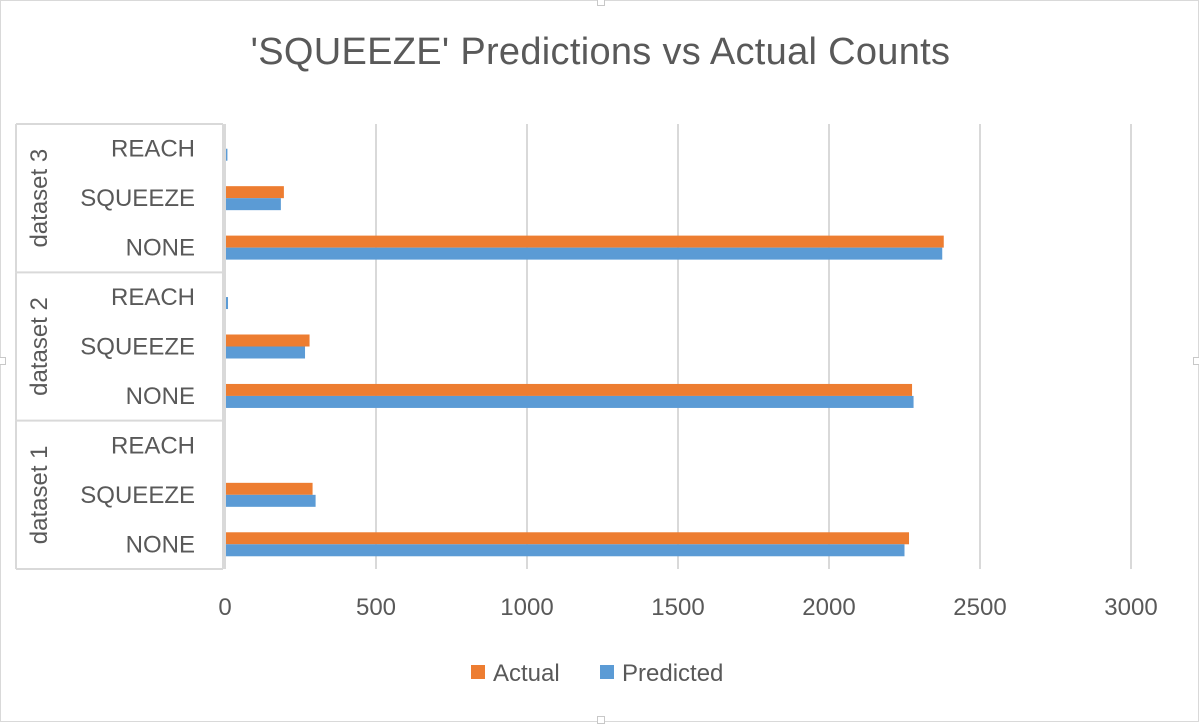  Describe the element at coordinates (979, 607) in the screenshot. I see `x-tick-label: 2500` at that location.